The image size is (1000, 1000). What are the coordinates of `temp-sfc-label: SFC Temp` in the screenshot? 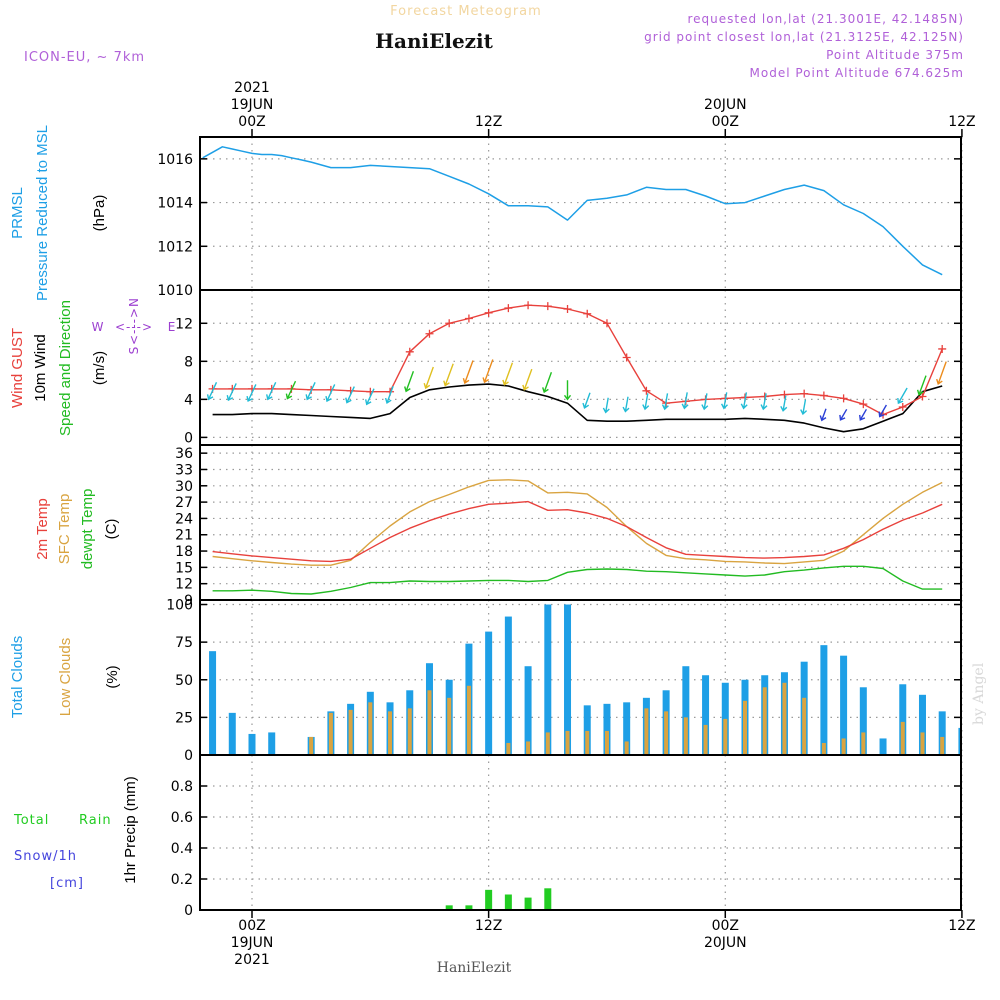 It's located at (64, 529).